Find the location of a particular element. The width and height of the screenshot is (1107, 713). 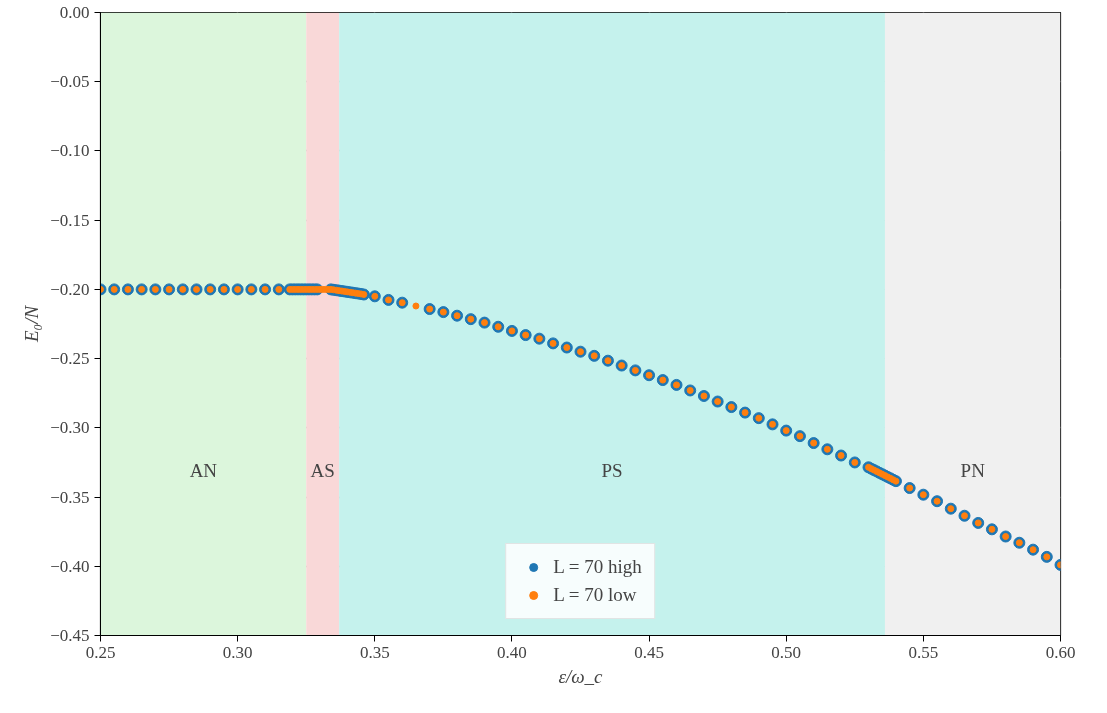

y-tick-label: −0.40 is located at coordinates (70, 566).